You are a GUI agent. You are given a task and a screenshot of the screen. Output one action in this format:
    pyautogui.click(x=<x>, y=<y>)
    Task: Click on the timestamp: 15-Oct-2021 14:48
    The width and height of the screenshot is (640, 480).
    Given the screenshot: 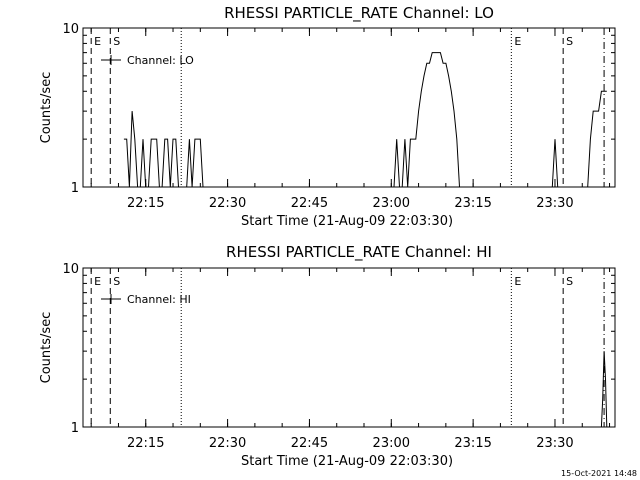 What is the action you would take?
    pyautogui.click(x=599, y=473)
    